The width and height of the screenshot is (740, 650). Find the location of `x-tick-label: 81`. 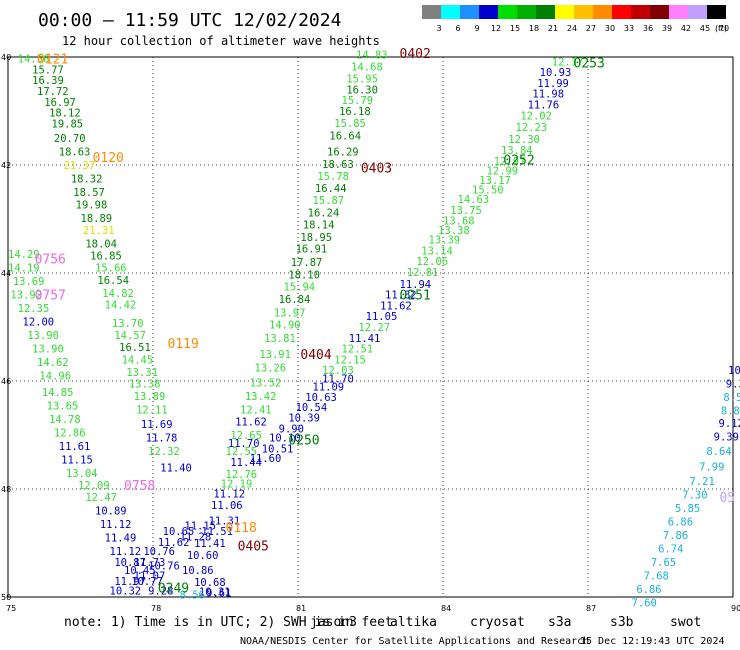

x-tick-label: 81 is located at coordinates (301, 608).